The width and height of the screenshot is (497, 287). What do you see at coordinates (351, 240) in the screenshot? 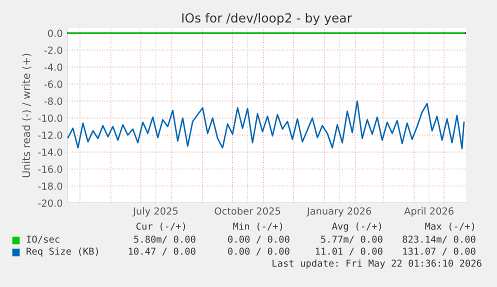
I see `text: 5.77m/ 0.00` at bounding box center [351, 240].